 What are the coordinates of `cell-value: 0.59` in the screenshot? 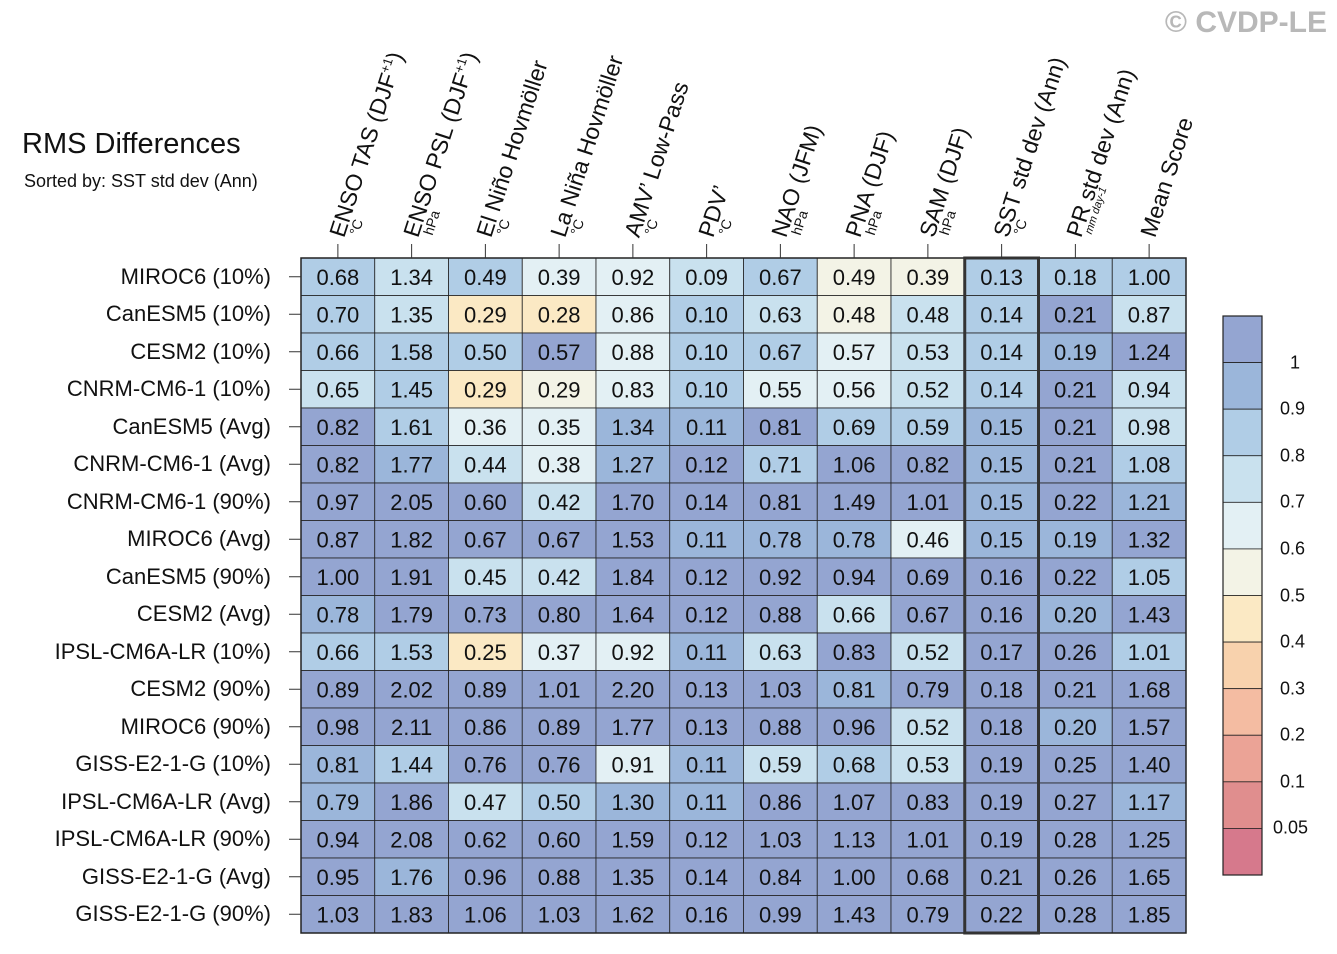 It's located at (927, 427).